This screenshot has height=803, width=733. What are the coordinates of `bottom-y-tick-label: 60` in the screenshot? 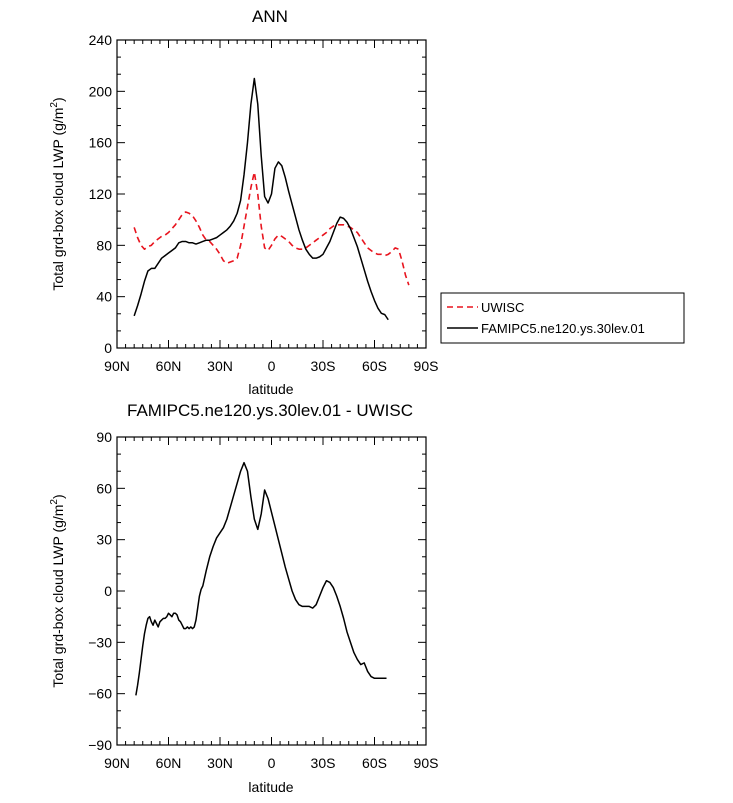 It's located at (104, 488).